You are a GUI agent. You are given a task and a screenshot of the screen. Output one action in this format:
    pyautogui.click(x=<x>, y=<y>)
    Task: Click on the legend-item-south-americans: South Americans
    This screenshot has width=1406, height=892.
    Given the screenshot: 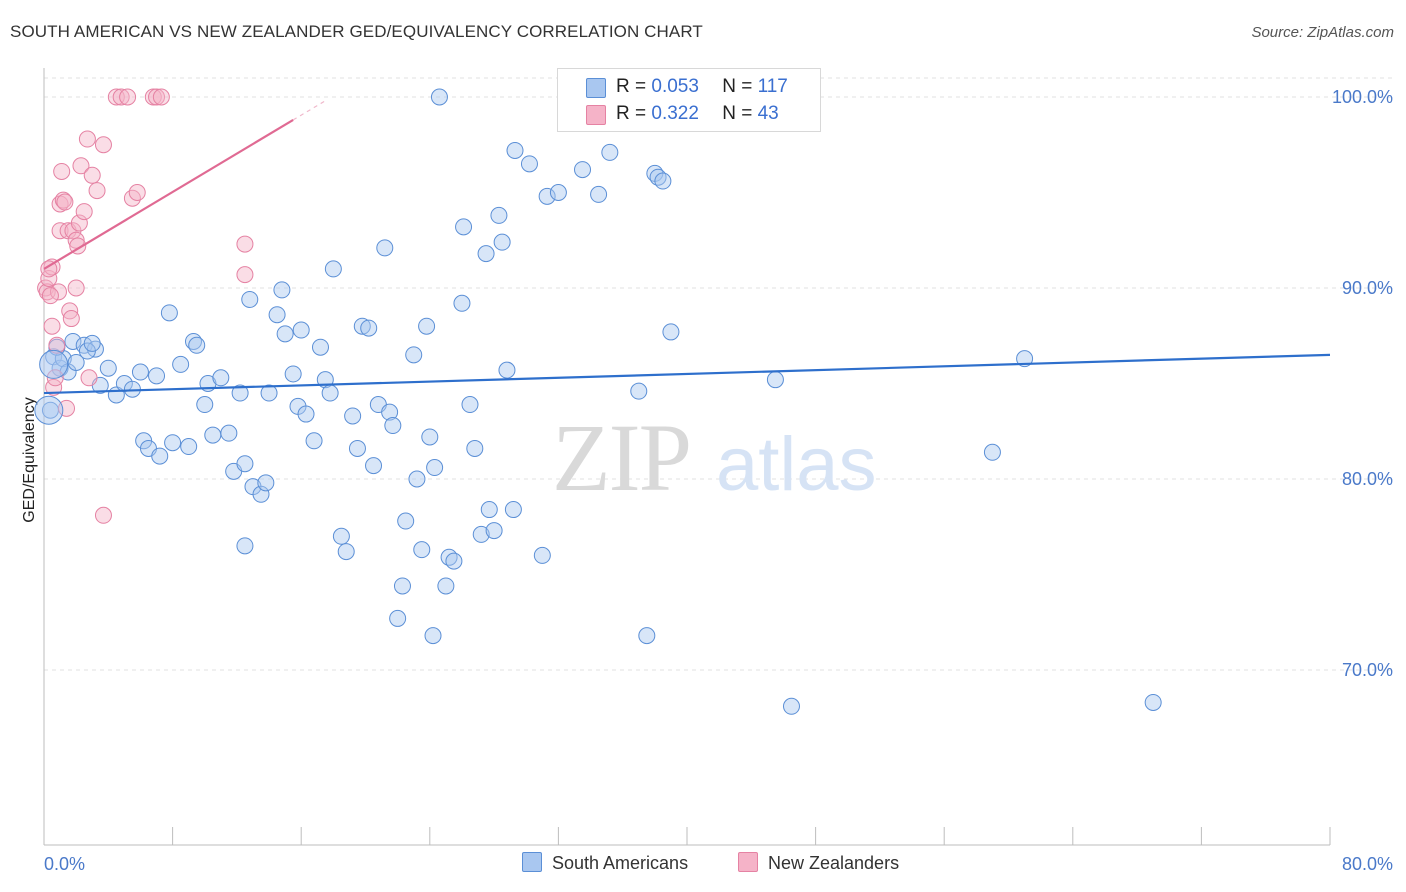 What is the action you would take?
    pyautogui.click(x=605, y=863)
    